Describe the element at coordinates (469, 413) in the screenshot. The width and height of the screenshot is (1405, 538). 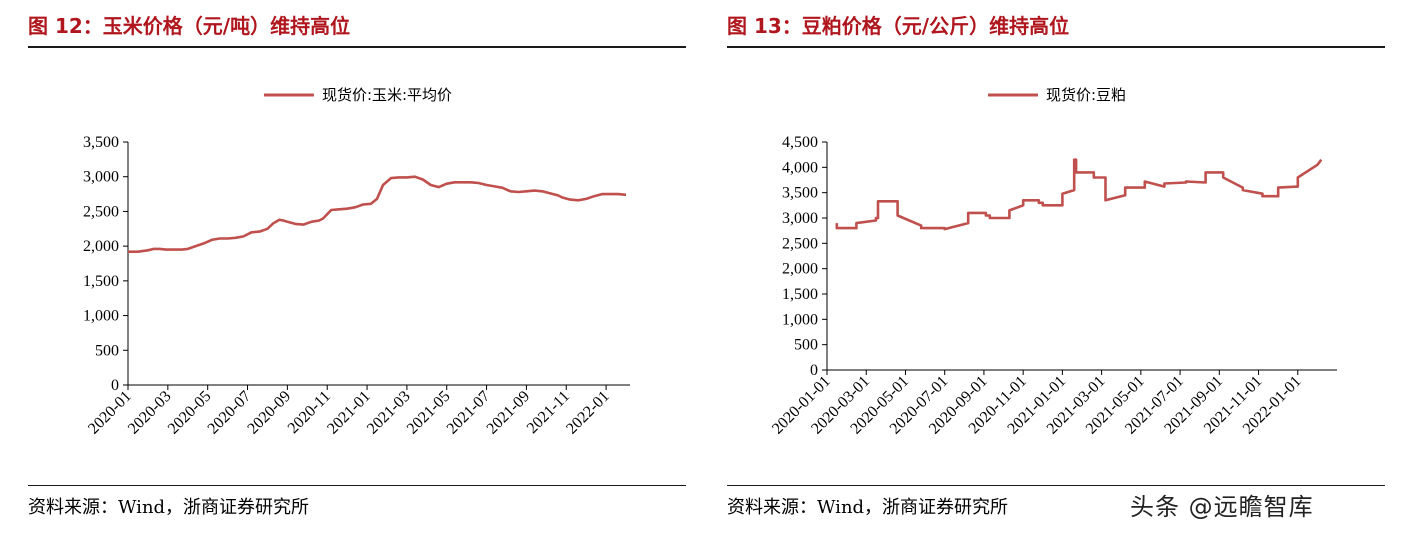
I see `x-tick-label: 2021-07` at that location.